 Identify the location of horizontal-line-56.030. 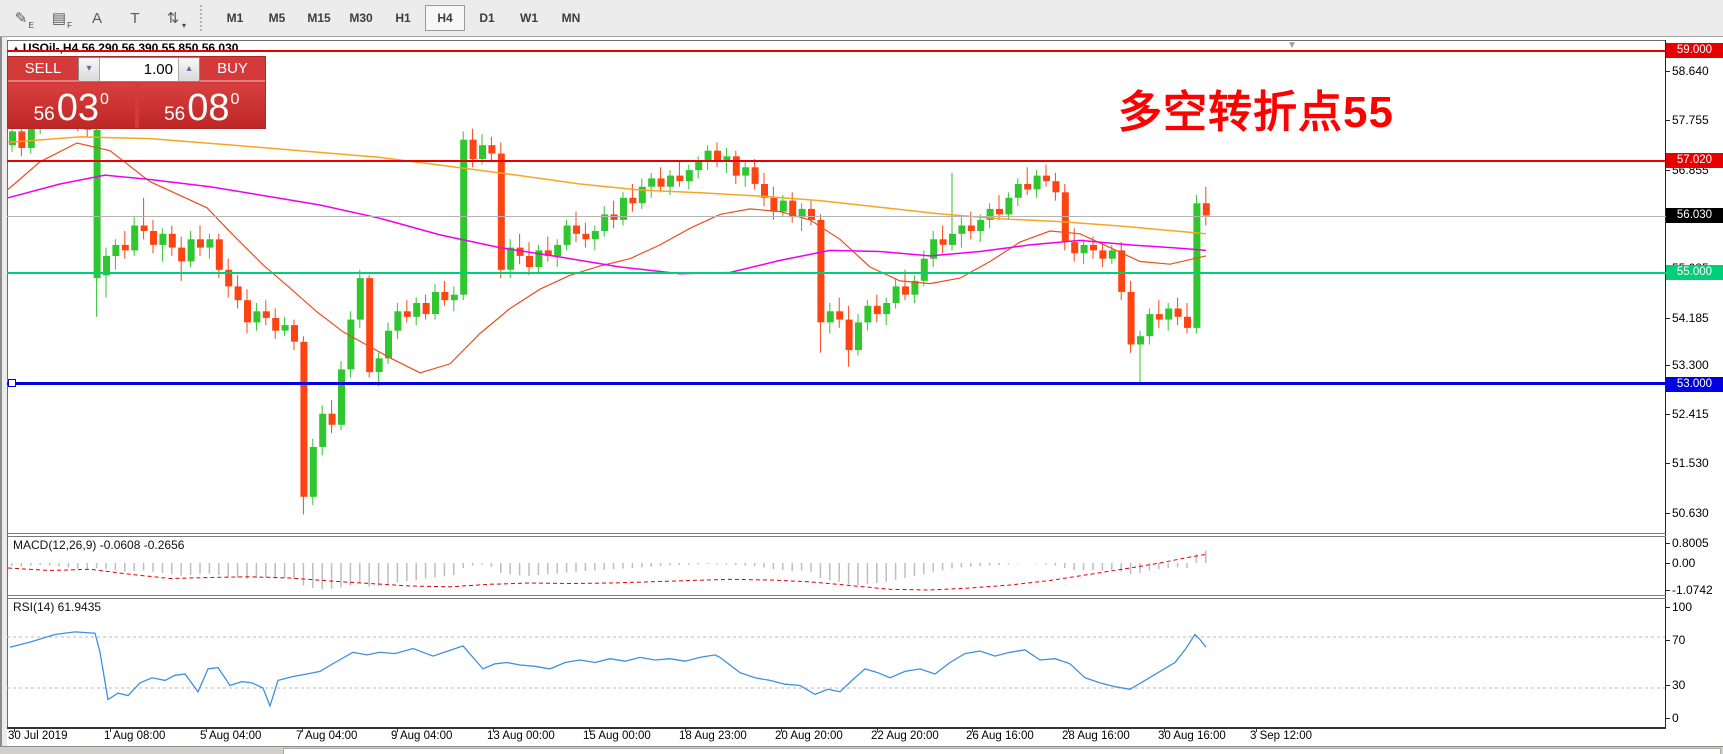
(836, 216).